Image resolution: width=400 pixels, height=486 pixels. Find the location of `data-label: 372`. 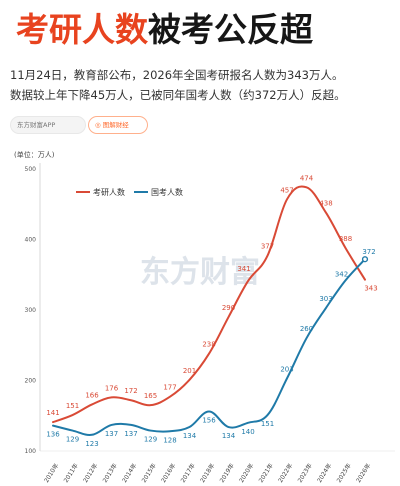

data-label: 372 is located at coordinates (368, 252).